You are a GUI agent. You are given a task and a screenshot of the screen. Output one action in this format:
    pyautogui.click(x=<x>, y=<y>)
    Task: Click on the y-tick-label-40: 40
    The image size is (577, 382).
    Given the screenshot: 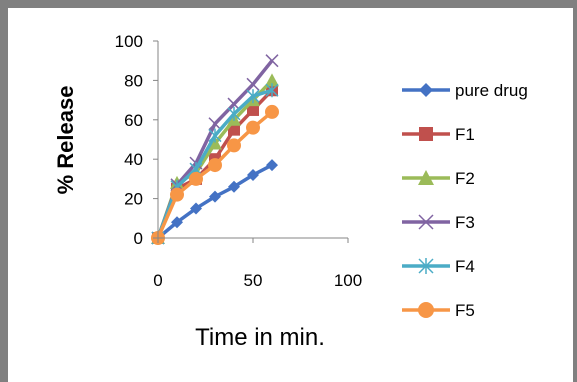 What is the action you would take?
    pyautogui.click(x=133, y=159)
    